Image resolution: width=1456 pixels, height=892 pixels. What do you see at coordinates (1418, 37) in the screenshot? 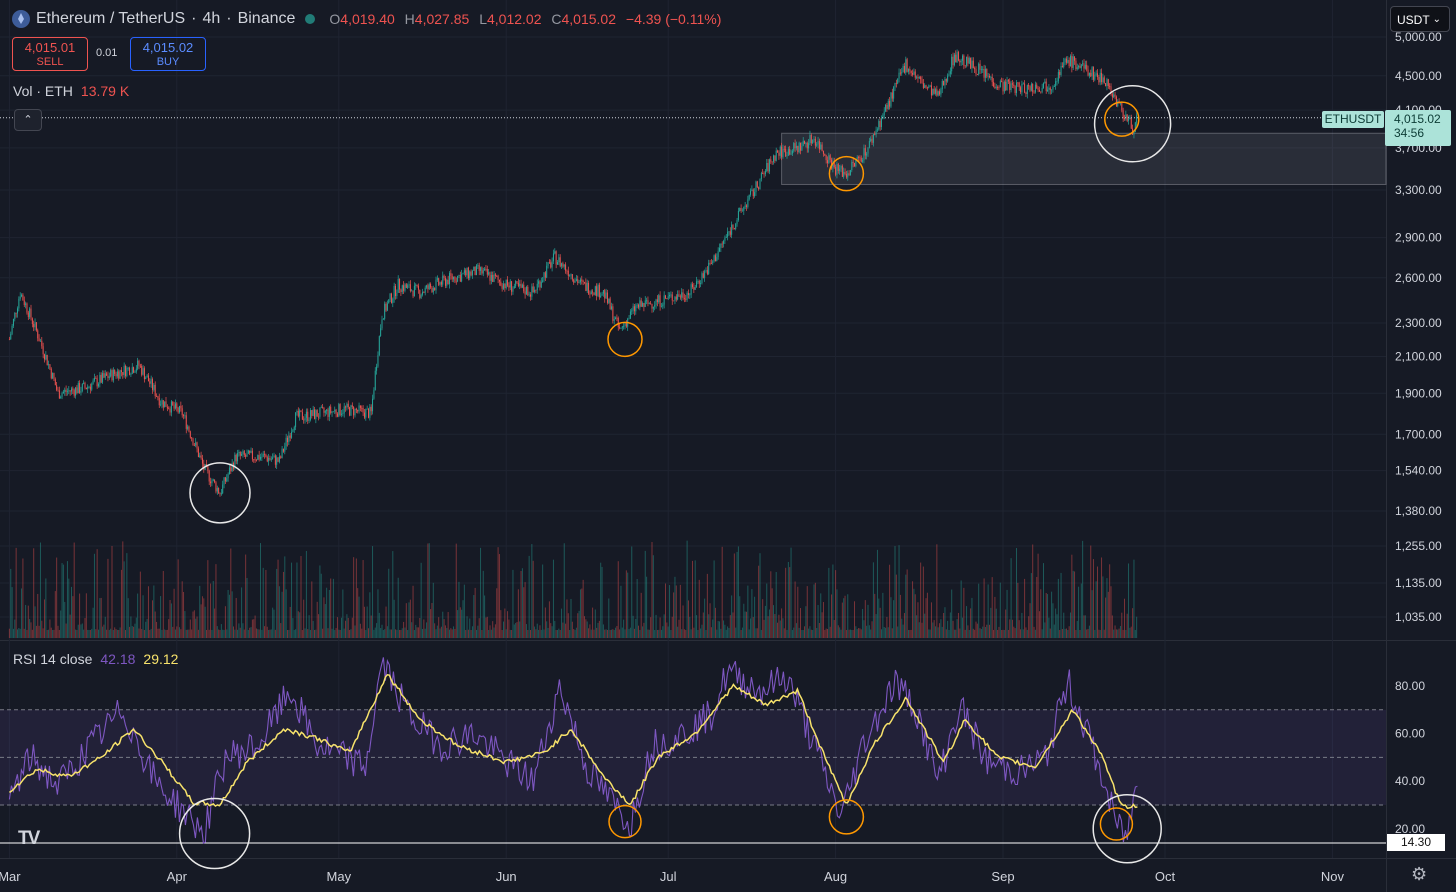
I see `price-tick-label: 5,000.00` at bounding box center [1418, 37].